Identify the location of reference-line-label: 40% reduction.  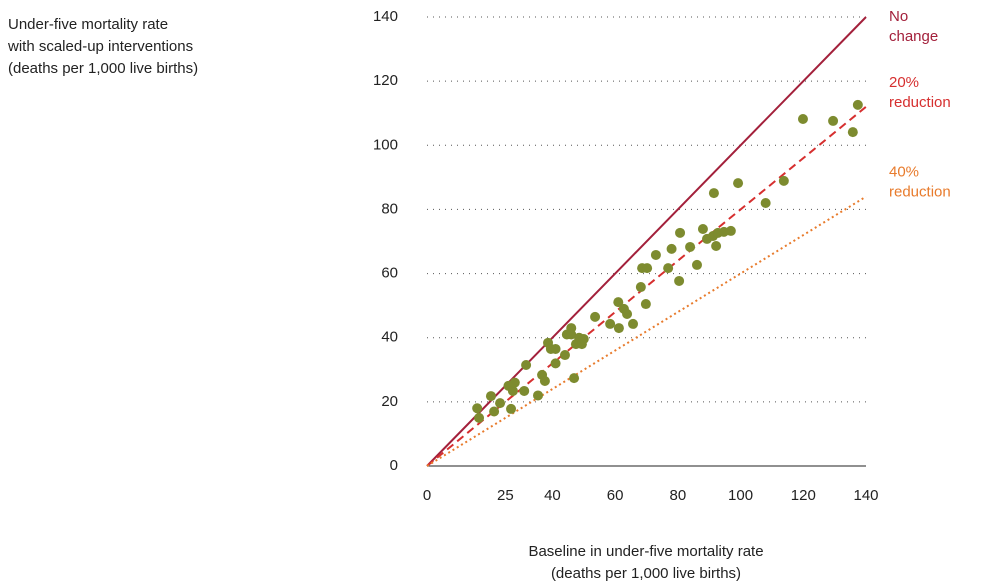
(920, 182).